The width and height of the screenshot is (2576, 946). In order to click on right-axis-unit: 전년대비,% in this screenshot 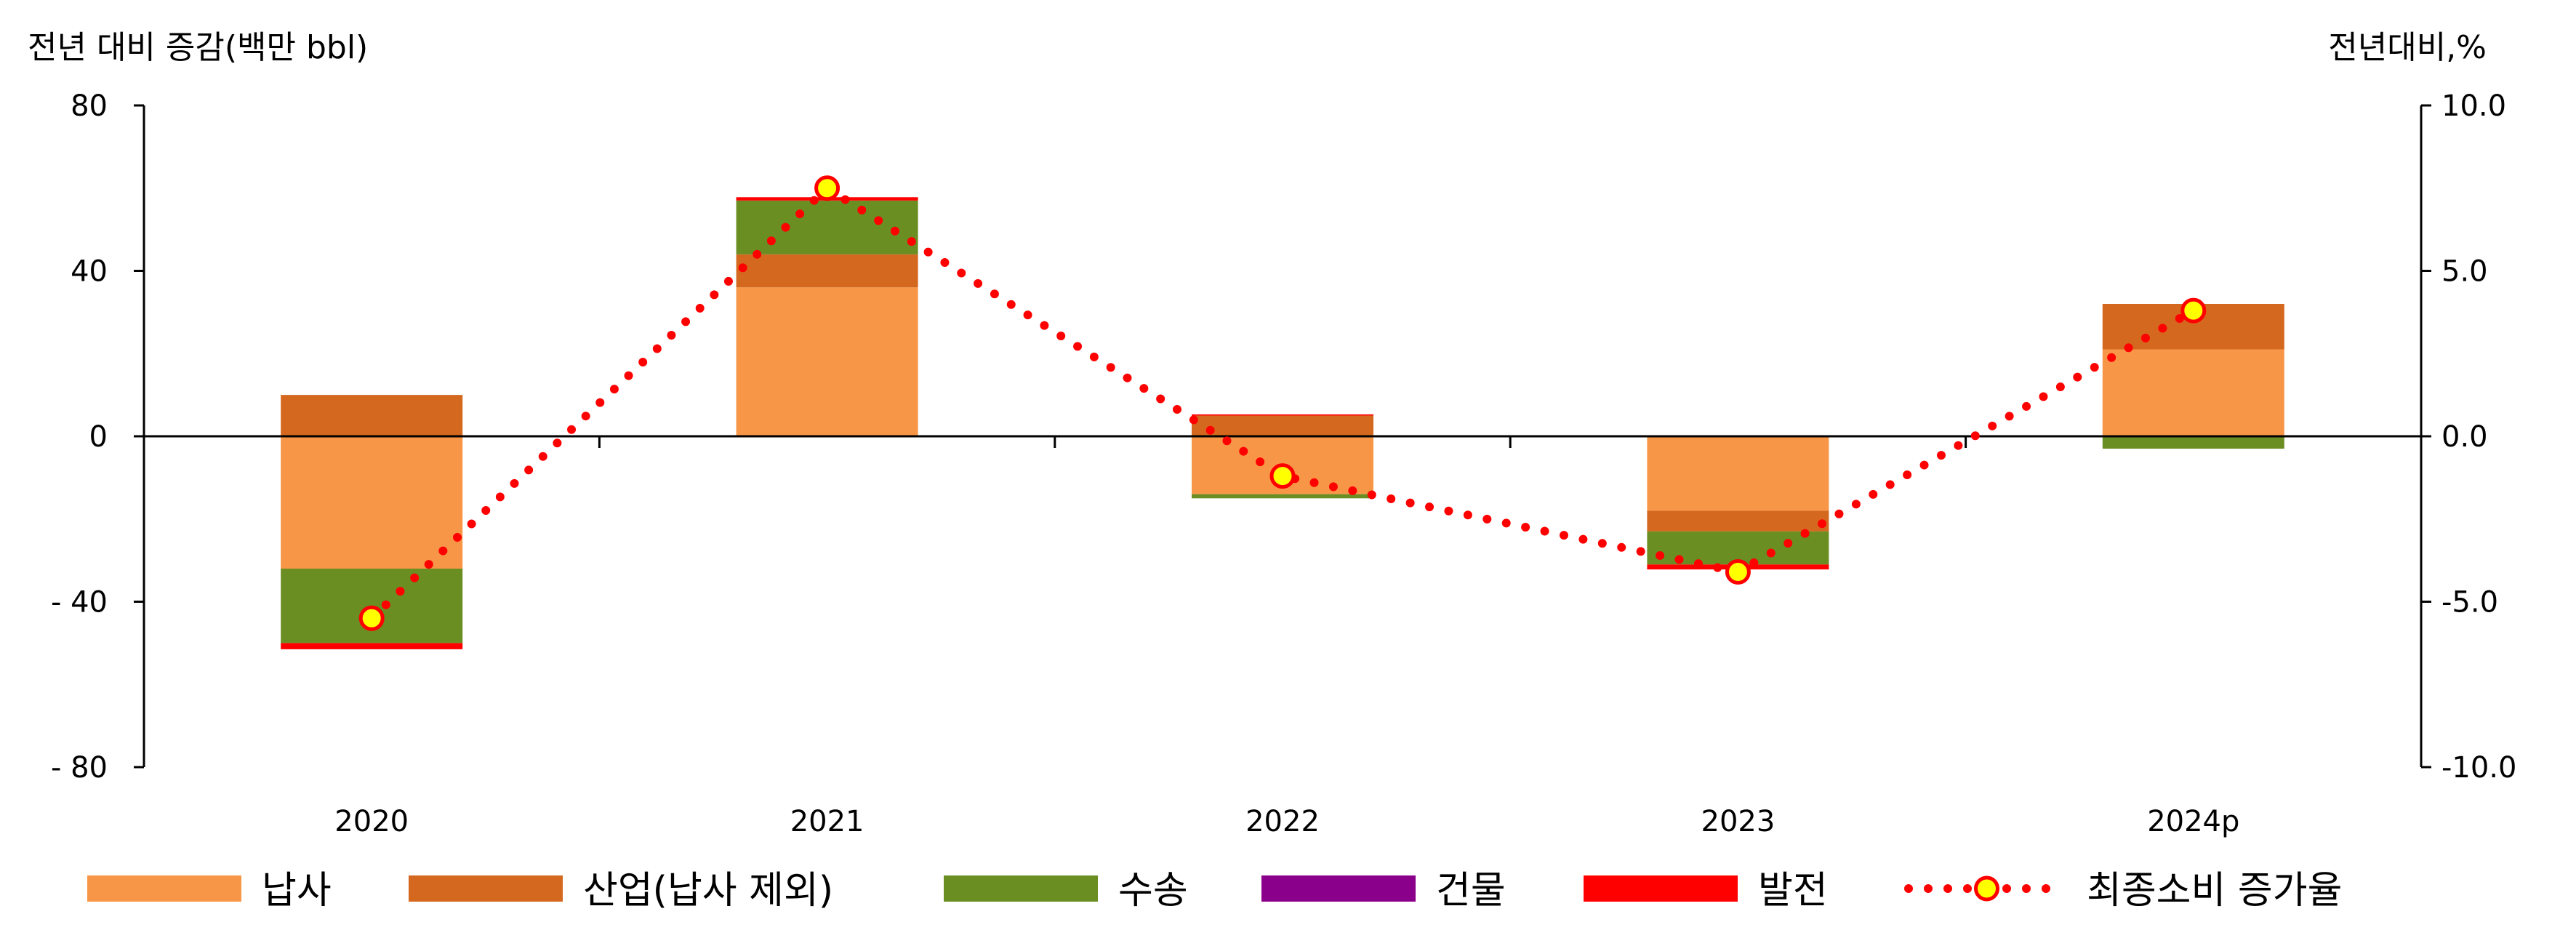, I will do `click(2407, 47)`.